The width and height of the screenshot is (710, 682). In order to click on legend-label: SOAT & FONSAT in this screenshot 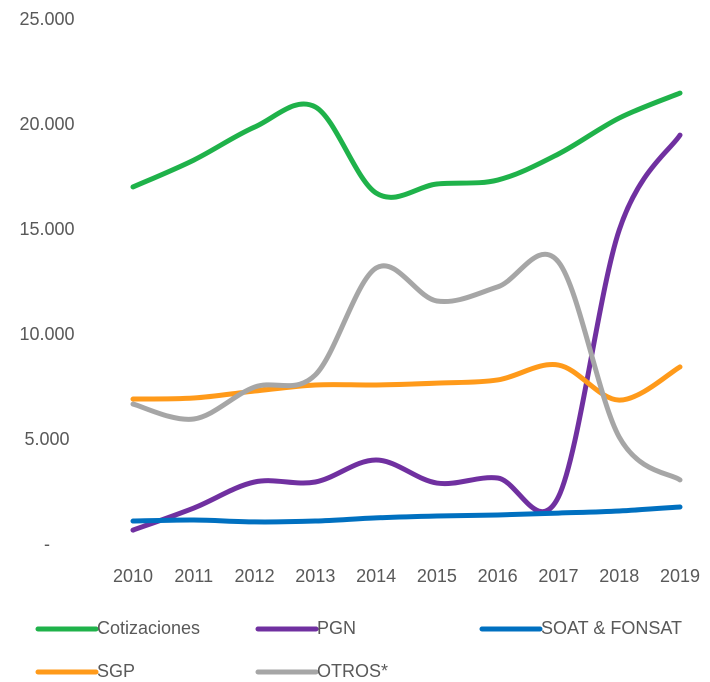, I will do `click(611, 628)`.